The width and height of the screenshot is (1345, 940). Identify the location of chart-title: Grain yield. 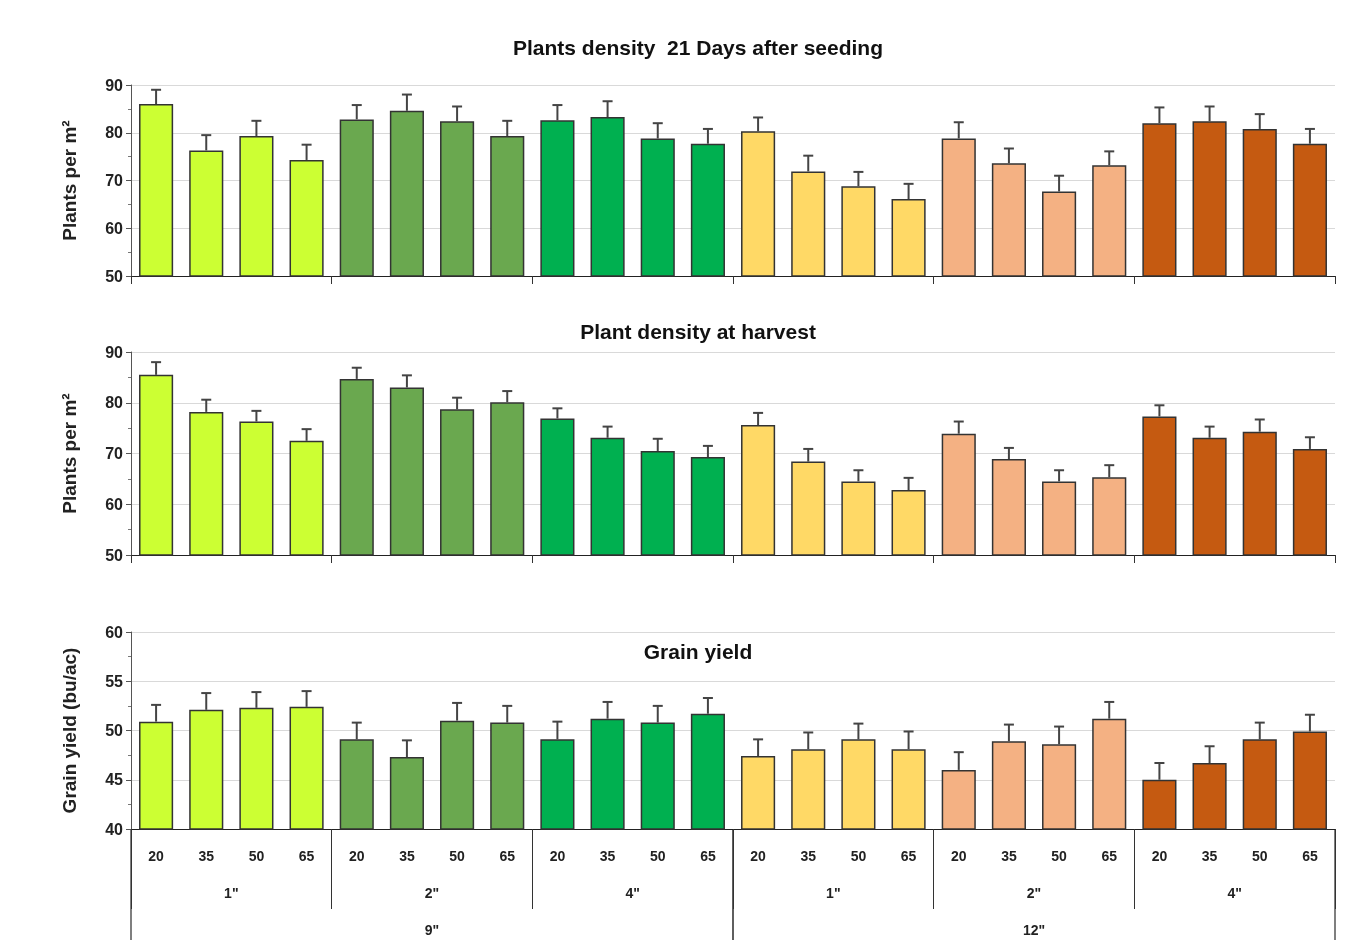
(698, 651).